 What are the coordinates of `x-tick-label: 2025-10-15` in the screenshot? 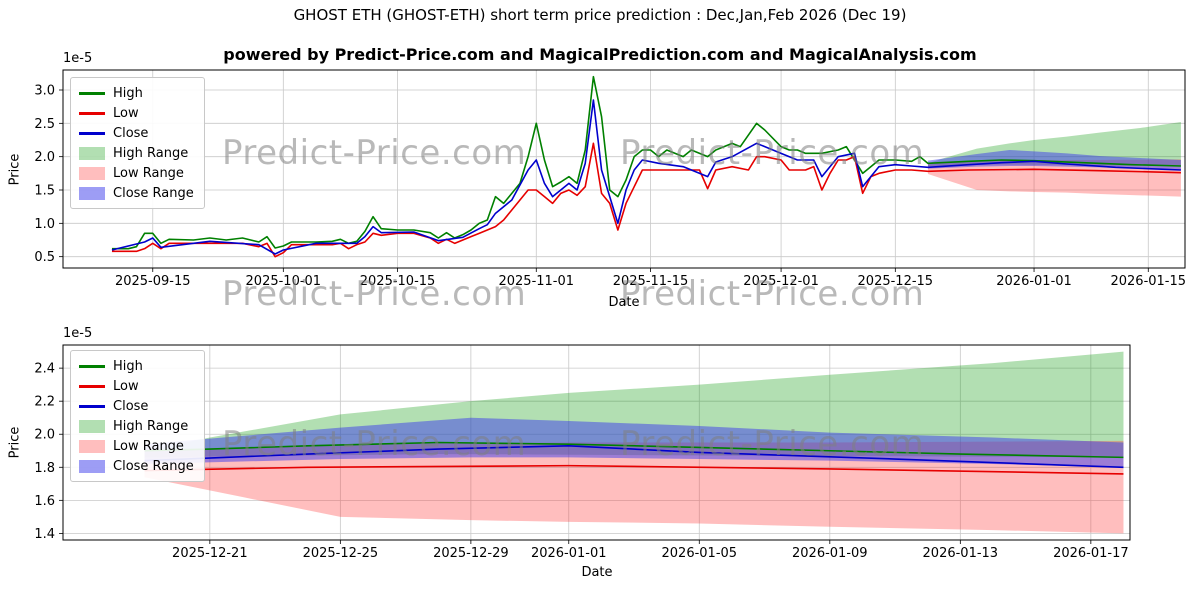 It's located at (398, 281).